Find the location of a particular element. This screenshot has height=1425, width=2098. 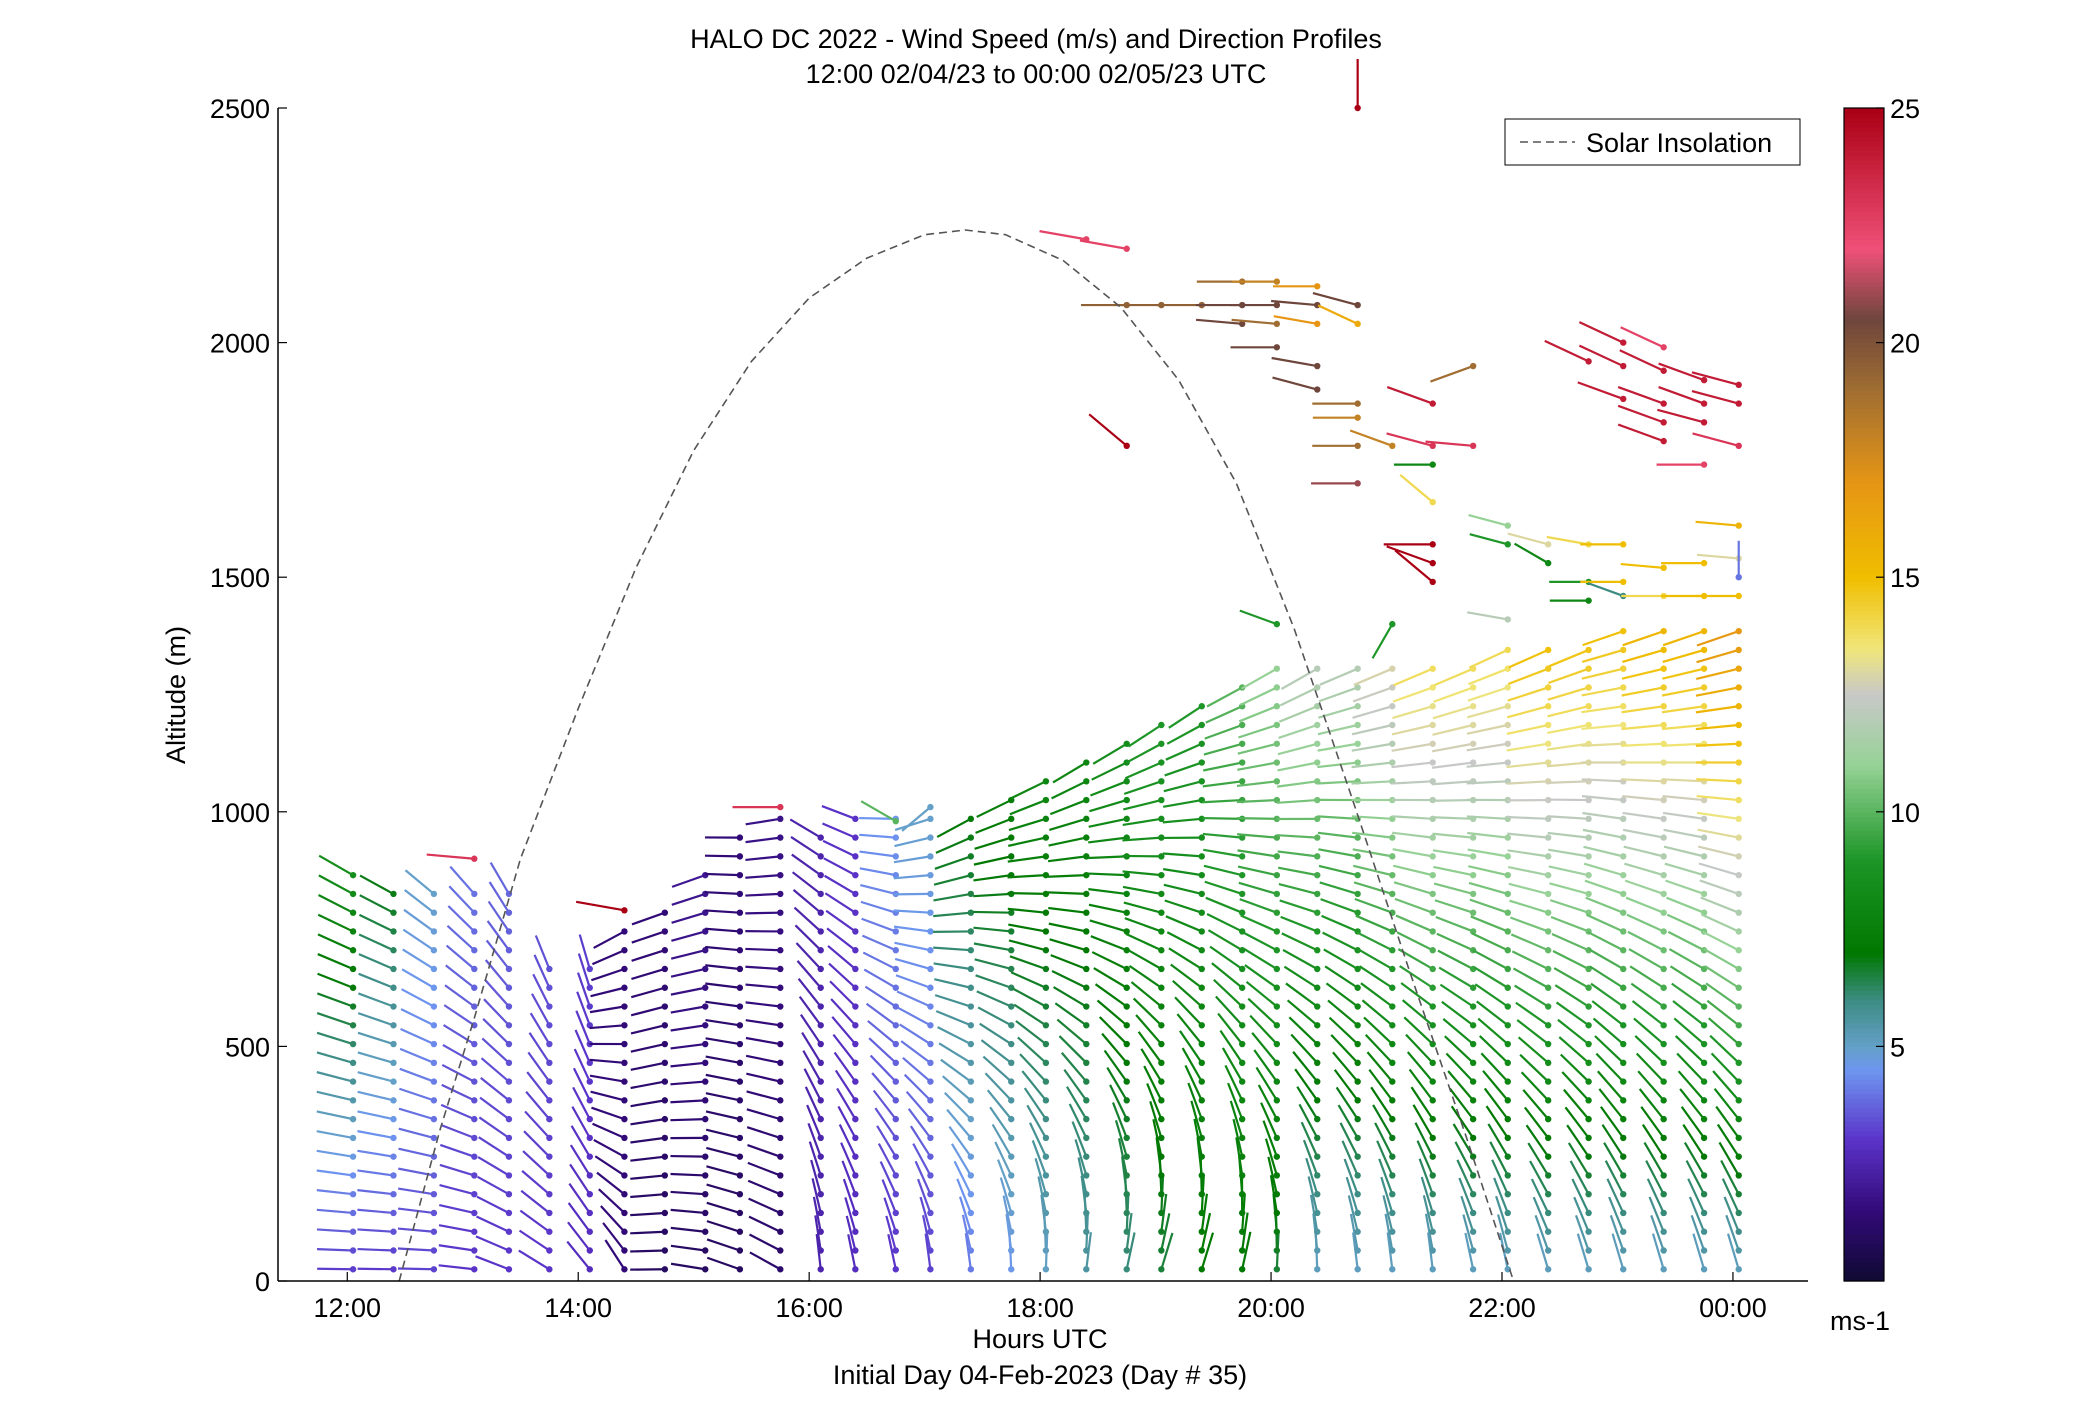

y-axis-label: Altitude (m) is located at coordinates (176, 695).